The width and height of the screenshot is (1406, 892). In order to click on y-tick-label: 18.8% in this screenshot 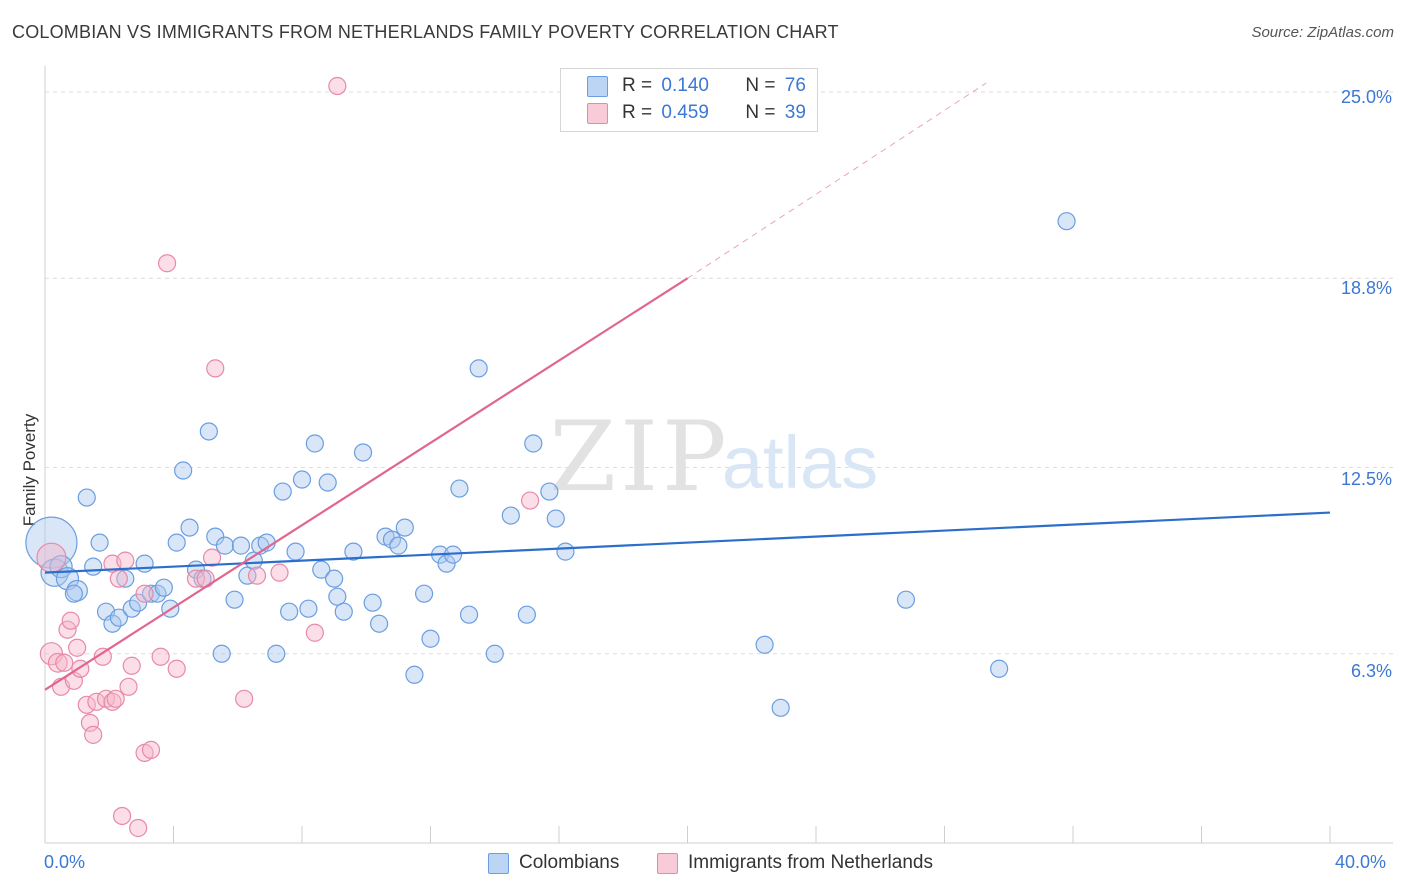, I will do `click(1366, 288)`.